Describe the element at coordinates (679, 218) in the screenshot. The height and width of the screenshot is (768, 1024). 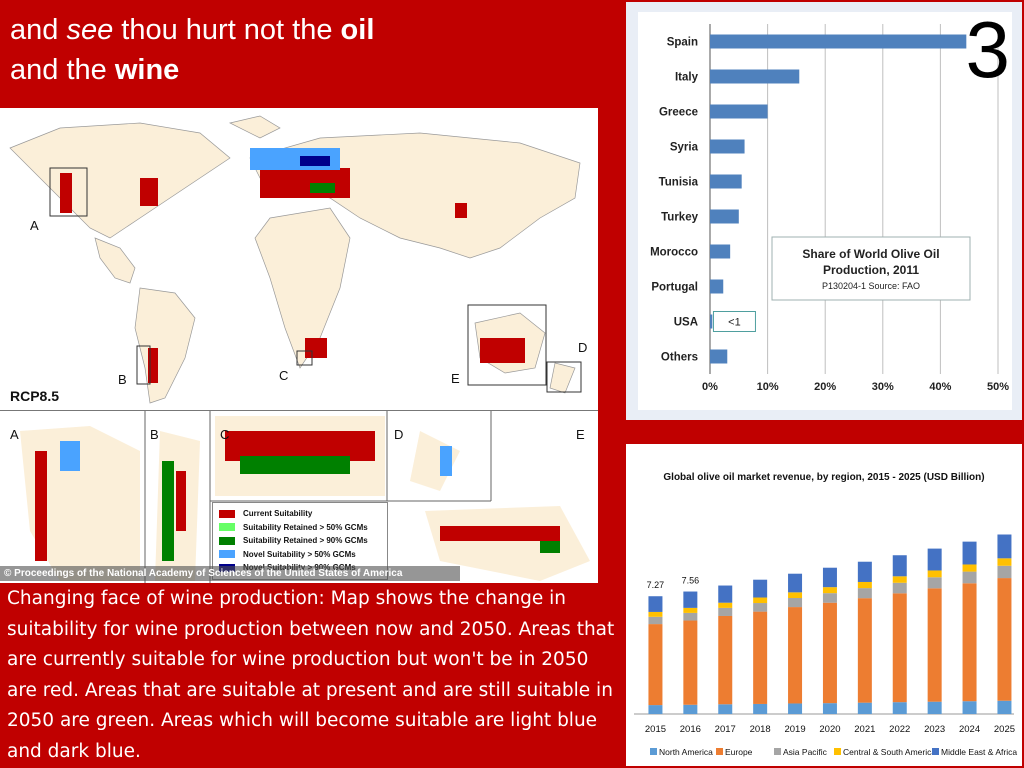
I see `category-label: Turkey` at that location.